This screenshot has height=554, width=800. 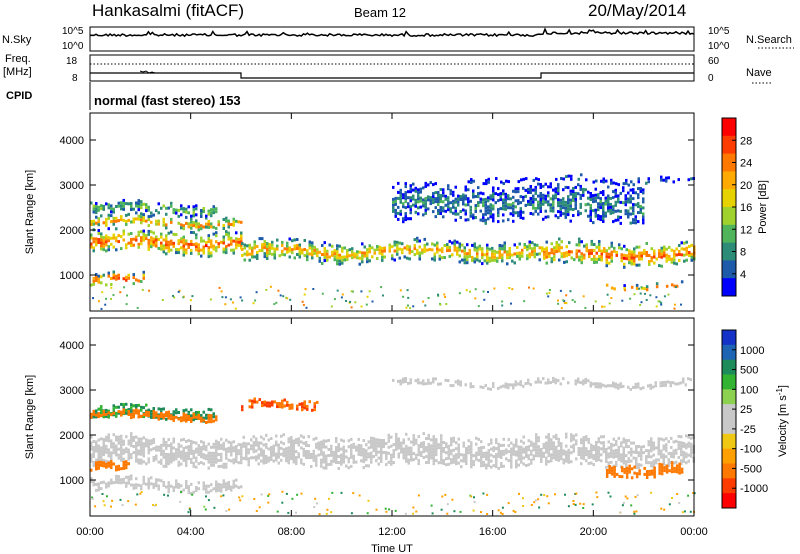 What do you see at coordinates (191, 532) in the screenshot?
I see `x-tick-label: 04:00` at bounding box center [191, 532].